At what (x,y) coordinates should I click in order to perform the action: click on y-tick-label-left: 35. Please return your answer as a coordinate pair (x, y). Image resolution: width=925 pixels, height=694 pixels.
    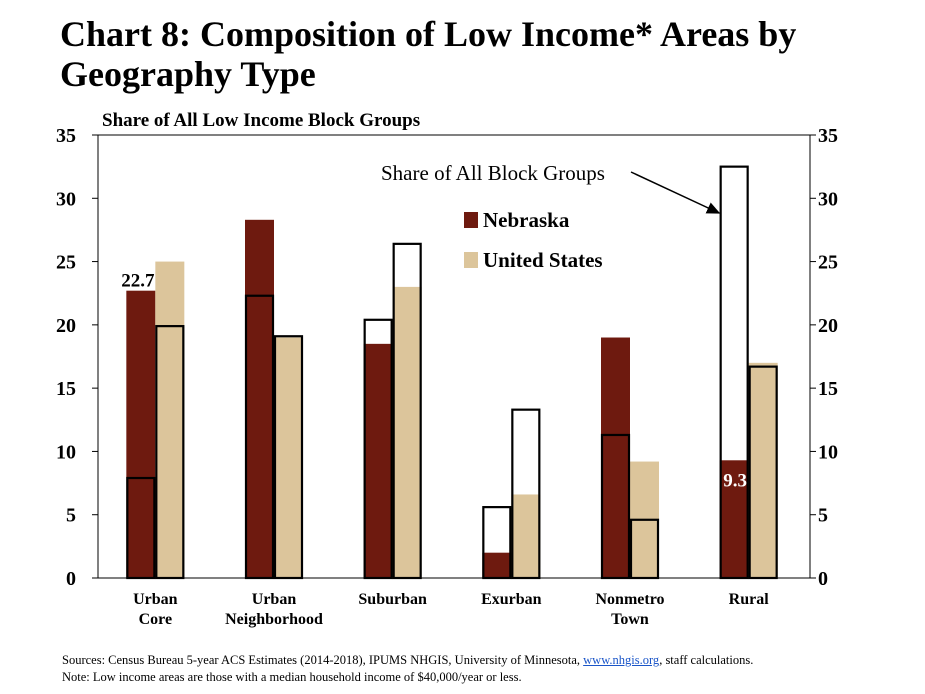
    Looking at the image, I should click on (66, 136).